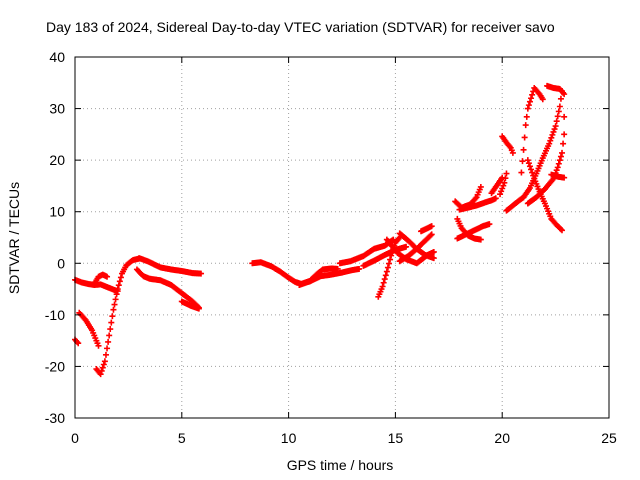 Image resolution: width=640 pixels, height=480 pixels. I want to click on y-tick-label: 10, so click(57, 212).